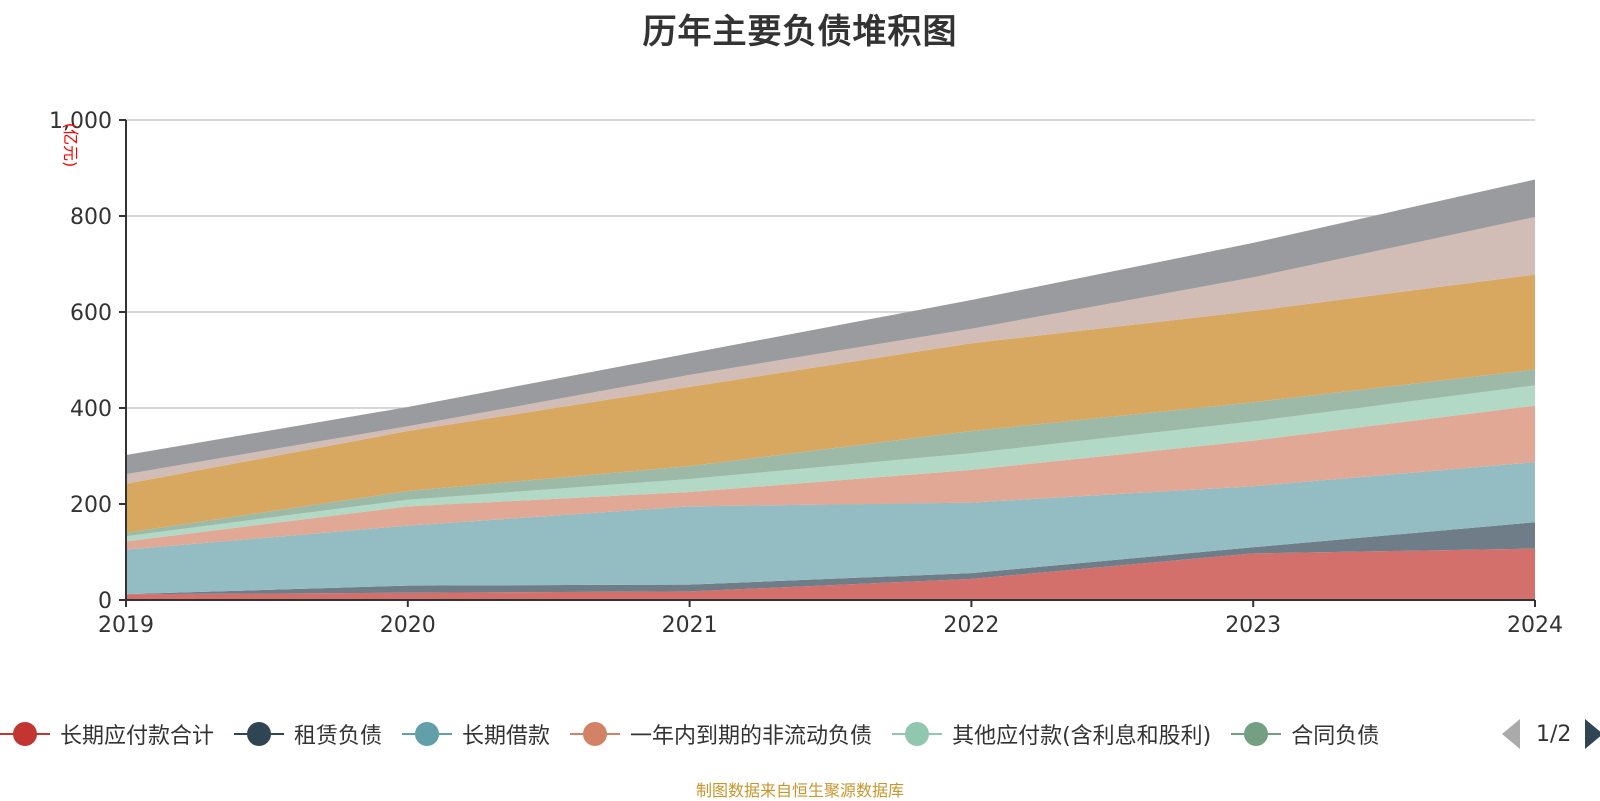  What do you see at coordinates (1082, 736) in the screenshot?
I see `legend-label: 其他应付款(含利息和股利)` at bounding box center [1082, 736].